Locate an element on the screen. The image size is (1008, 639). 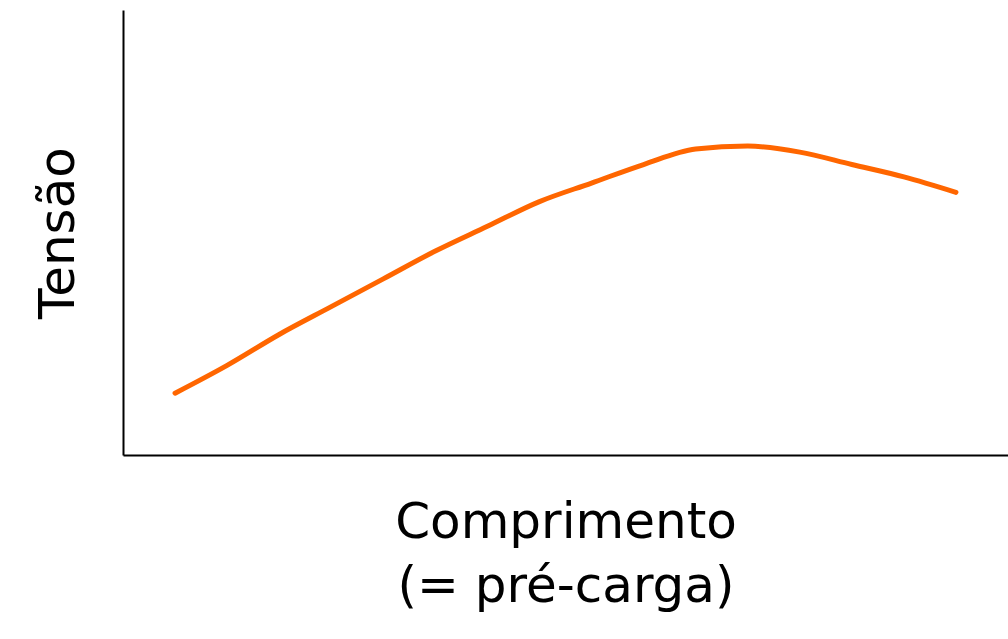
y-axis-title: Tensão is located at coordinates (56, 233).